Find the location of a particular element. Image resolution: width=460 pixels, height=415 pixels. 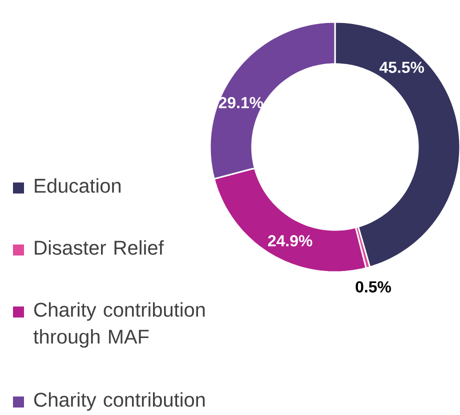

legend-label: Charity contribution through MAF is located at coordinates (119, 325).